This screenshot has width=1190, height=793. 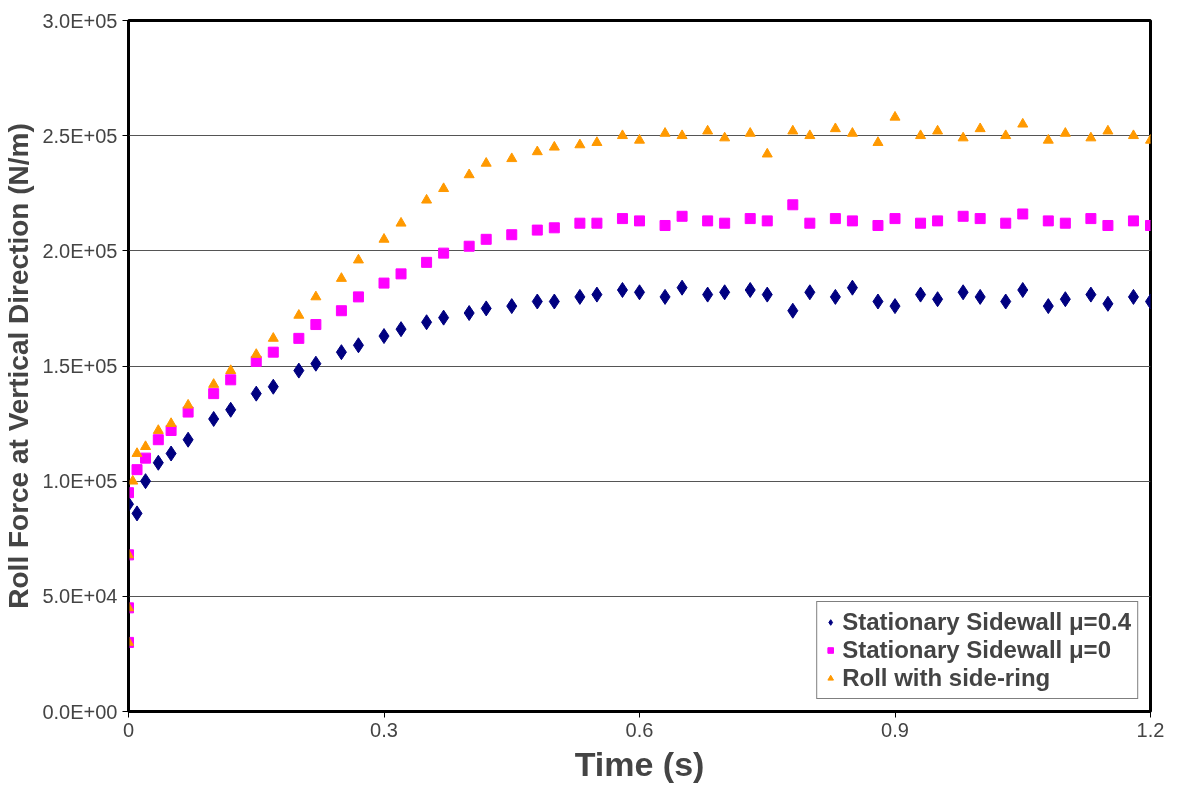 What do you see at coordinates (946, 678) in the screenshot?
I see `legend-label: Roll with side-ring` at bounding box center [946, 678].